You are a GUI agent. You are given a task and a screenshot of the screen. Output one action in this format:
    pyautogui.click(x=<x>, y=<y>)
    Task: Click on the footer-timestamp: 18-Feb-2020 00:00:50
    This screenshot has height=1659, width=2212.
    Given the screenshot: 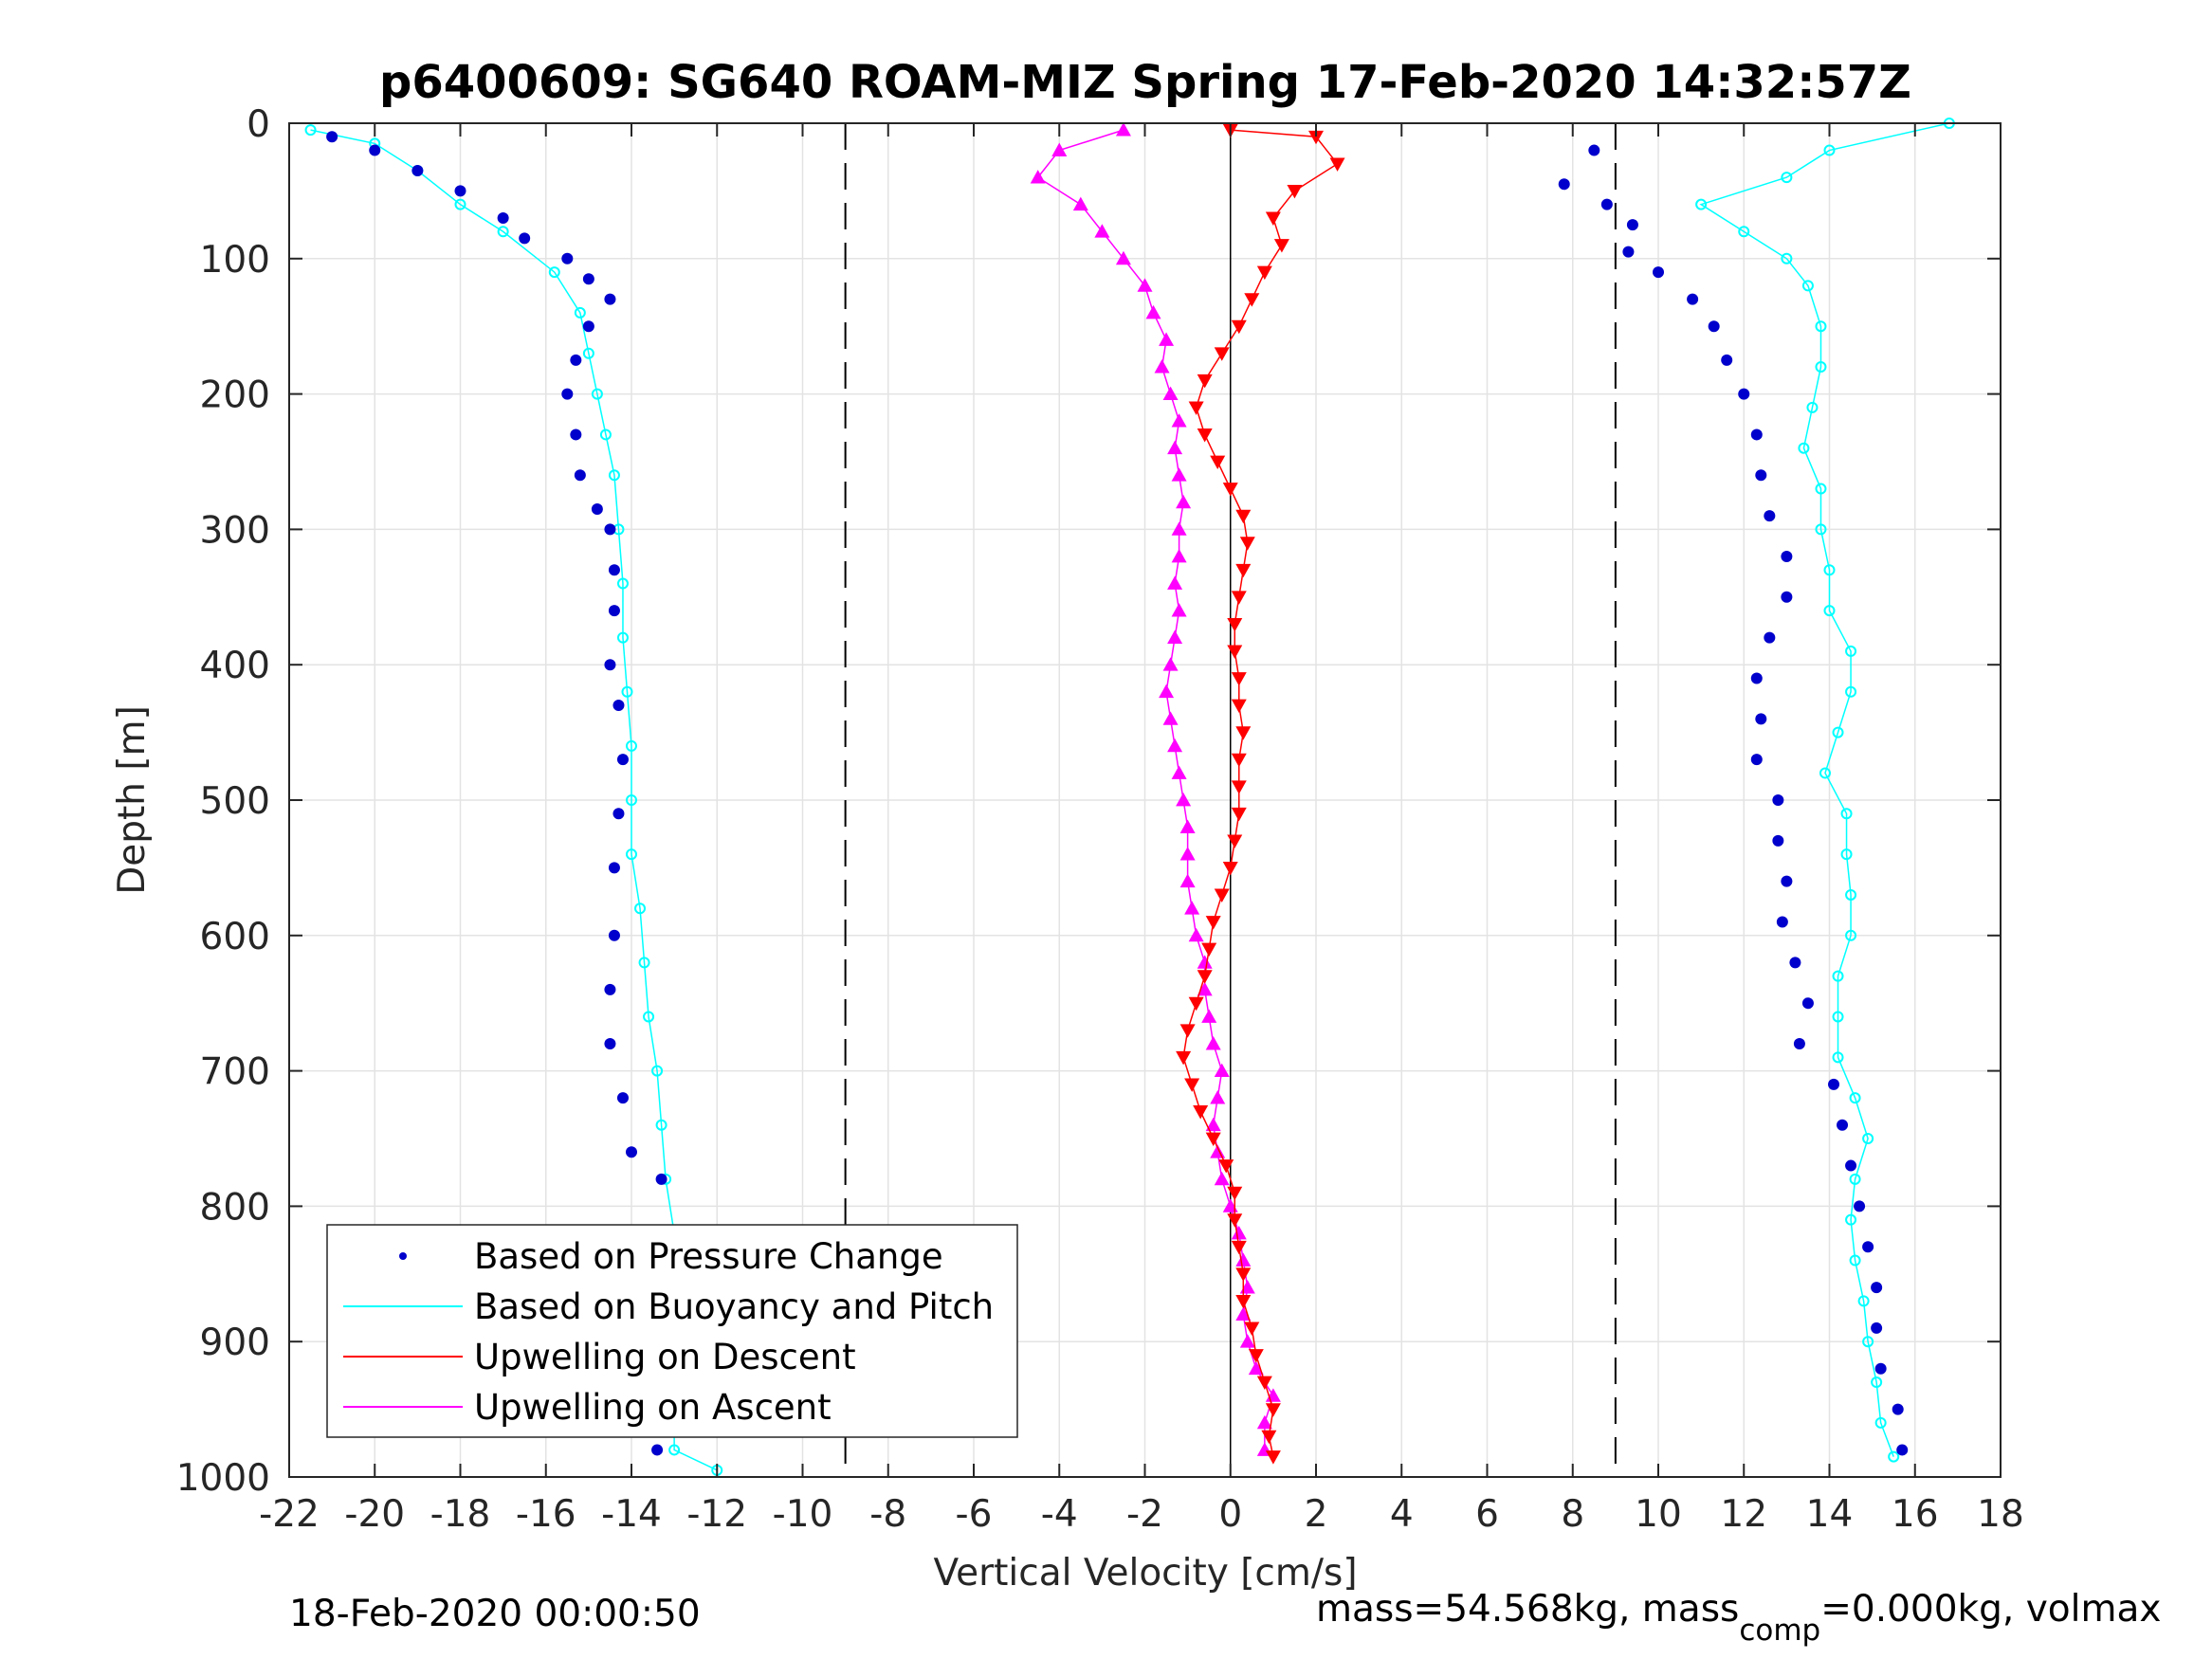 What is the action you would take?
    pyautogui.click(x=495, y=1614)
    